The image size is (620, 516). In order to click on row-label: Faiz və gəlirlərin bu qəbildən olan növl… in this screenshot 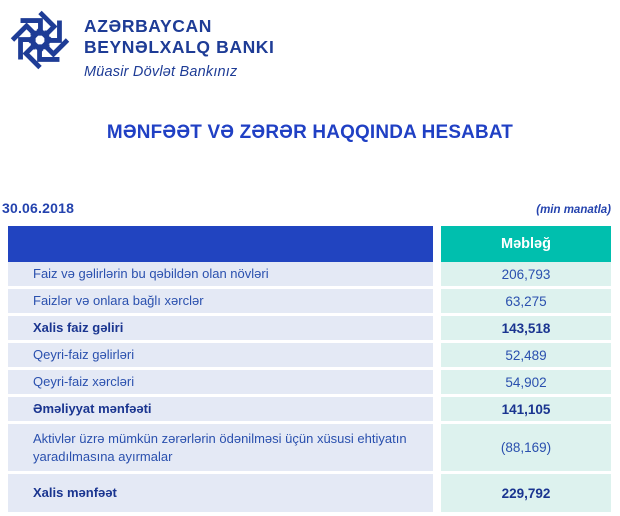, I will do `click(220, 274)`.